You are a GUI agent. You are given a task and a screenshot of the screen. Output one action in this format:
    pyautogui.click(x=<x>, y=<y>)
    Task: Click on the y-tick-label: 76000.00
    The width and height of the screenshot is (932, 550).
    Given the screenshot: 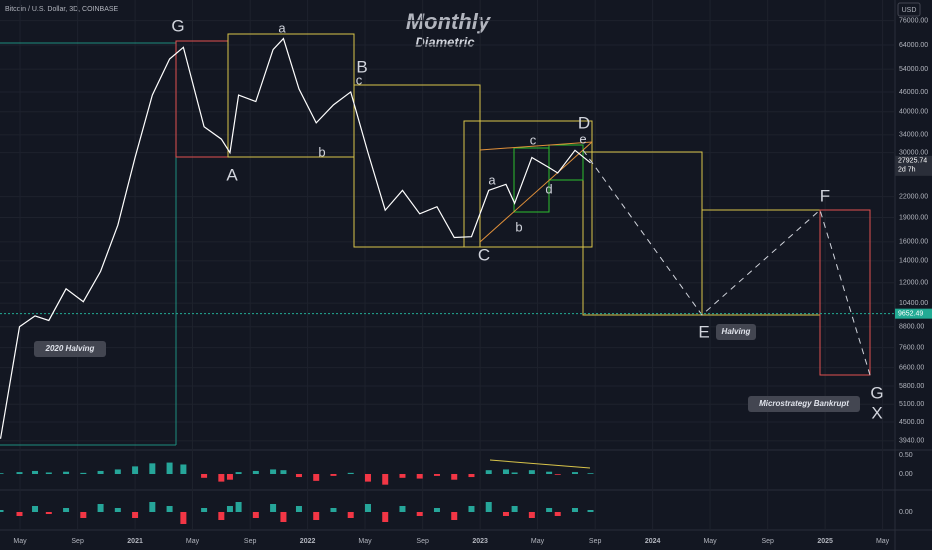 What is the action you would take?
    pyautogui.click(x=913, y=20)
    